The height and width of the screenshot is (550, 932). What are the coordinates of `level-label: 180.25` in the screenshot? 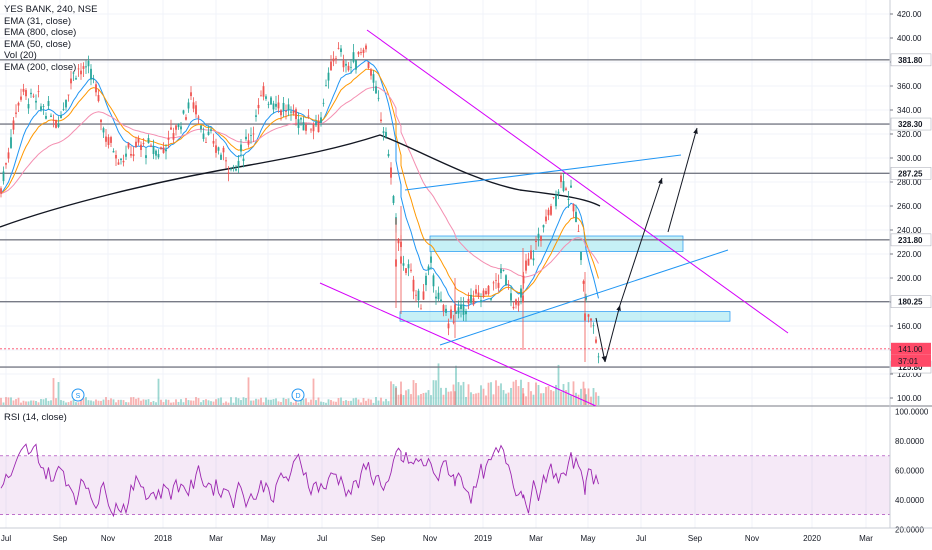 It's located at (910, 302).